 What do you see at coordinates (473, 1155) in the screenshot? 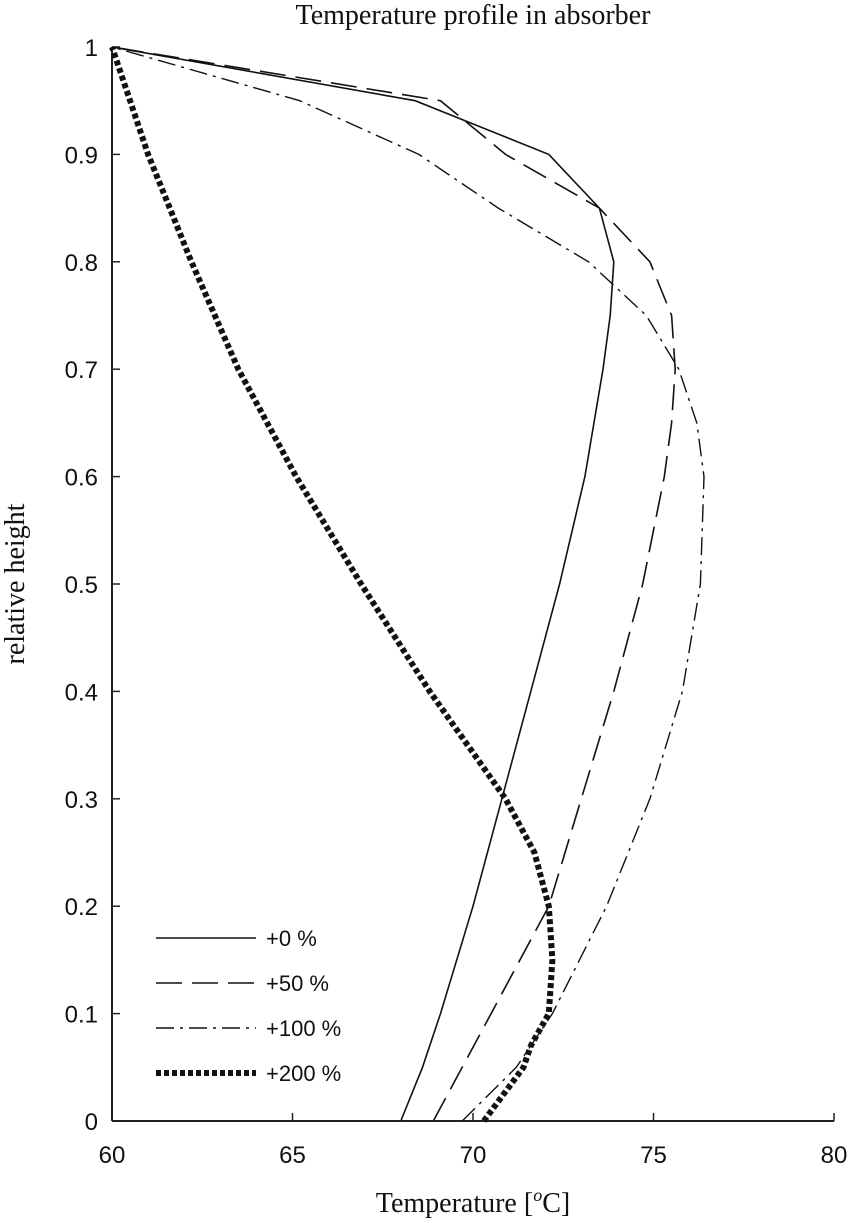
I see `x-tick-label: 70` at bounding box center [473, 1155].